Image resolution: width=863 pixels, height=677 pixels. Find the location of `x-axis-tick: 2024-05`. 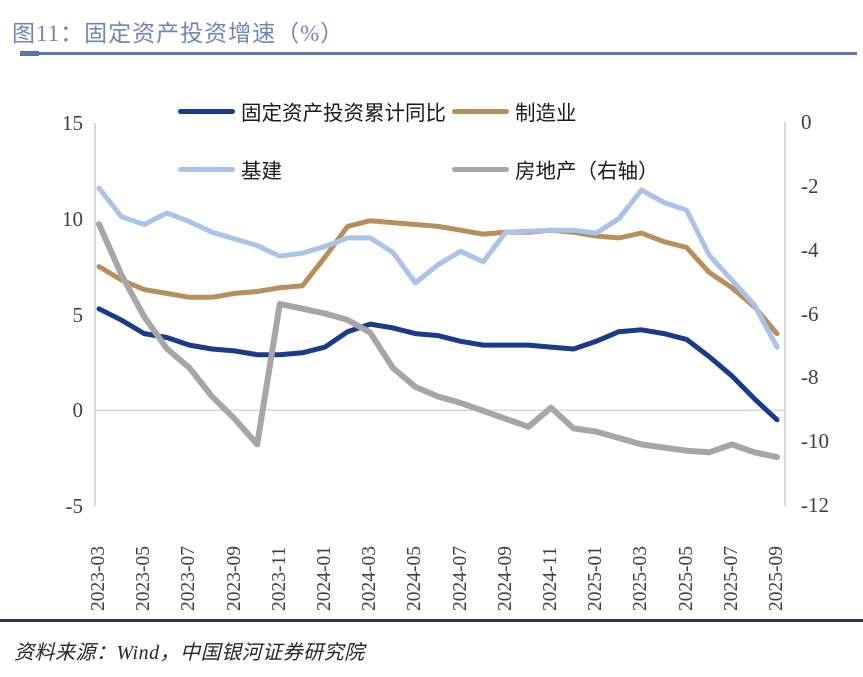

x-axis-tick: 2024-05 is located at coordinates (415, 578).